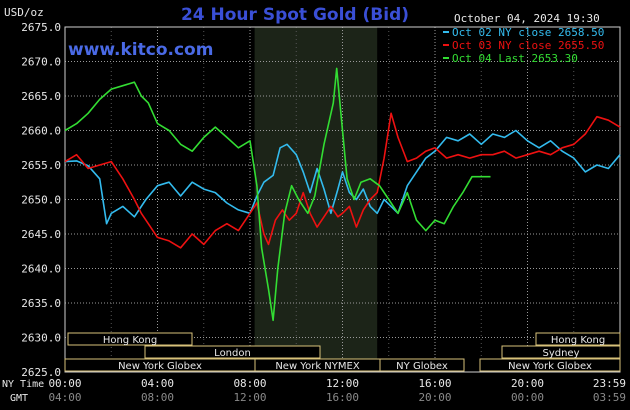  What do you see at coordinates (515, 58) in the screenshot?
I see `legend-entry: Oct 04 Last 2653.30` at bounding box center [515, 58].